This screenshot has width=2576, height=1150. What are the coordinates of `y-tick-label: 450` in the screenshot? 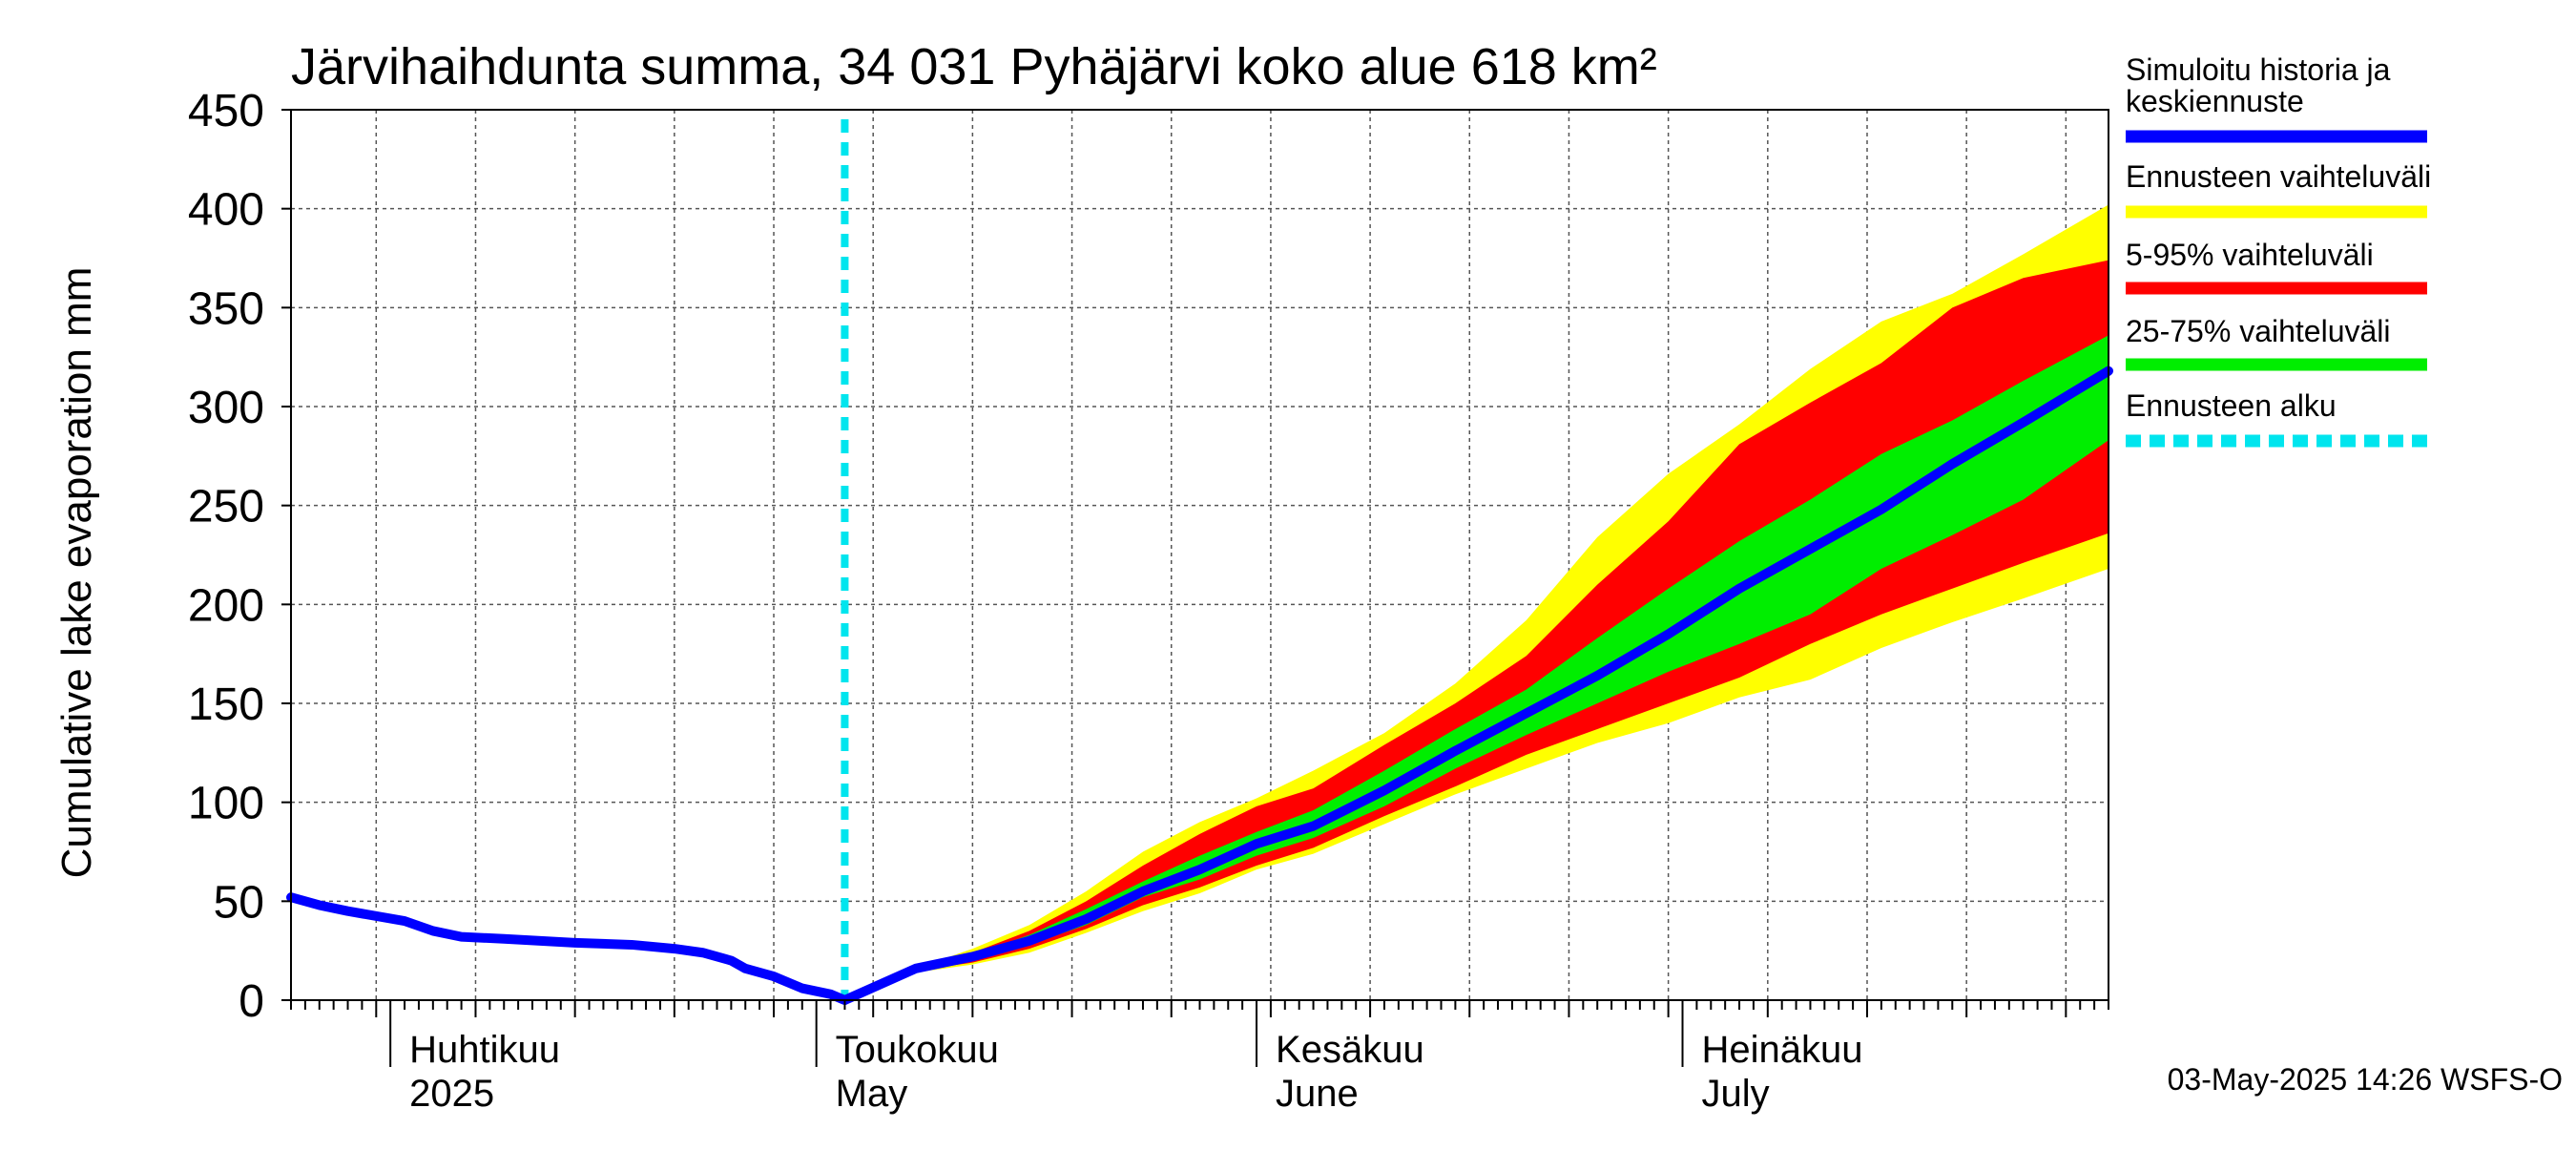 It's located at (226, 111).